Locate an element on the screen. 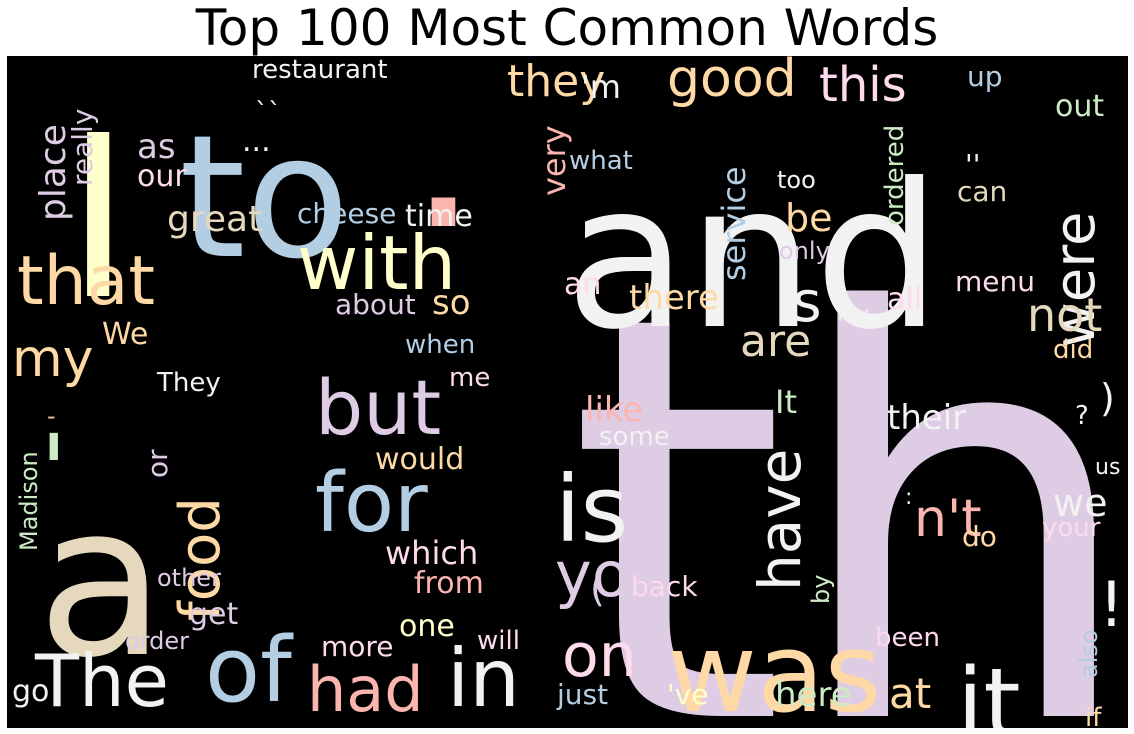  cloud-word: My is located at coordinates (853, 314).